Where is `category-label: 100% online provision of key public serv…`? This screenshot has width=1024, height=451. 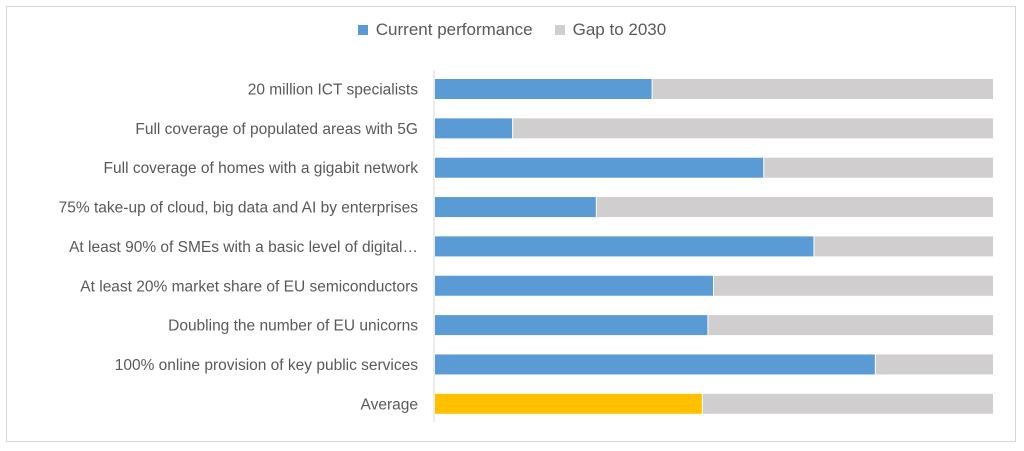
category-label: 100% online provision of key public serv… is located at coordinates (267, 365).